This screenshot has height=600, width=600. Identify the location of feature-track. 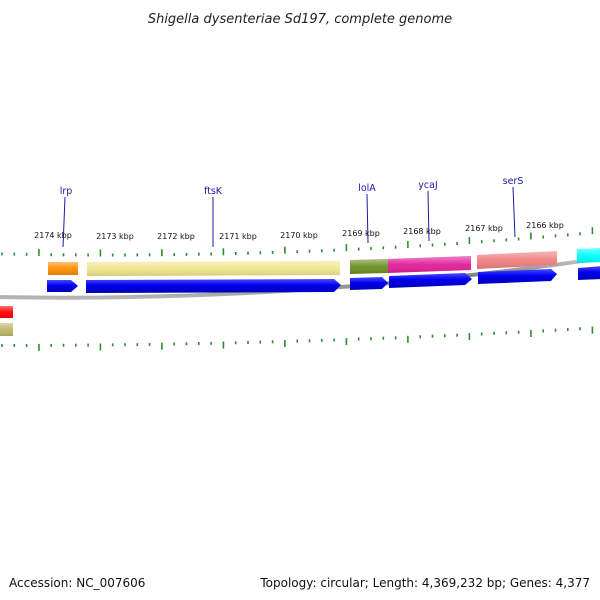
(300, 292).